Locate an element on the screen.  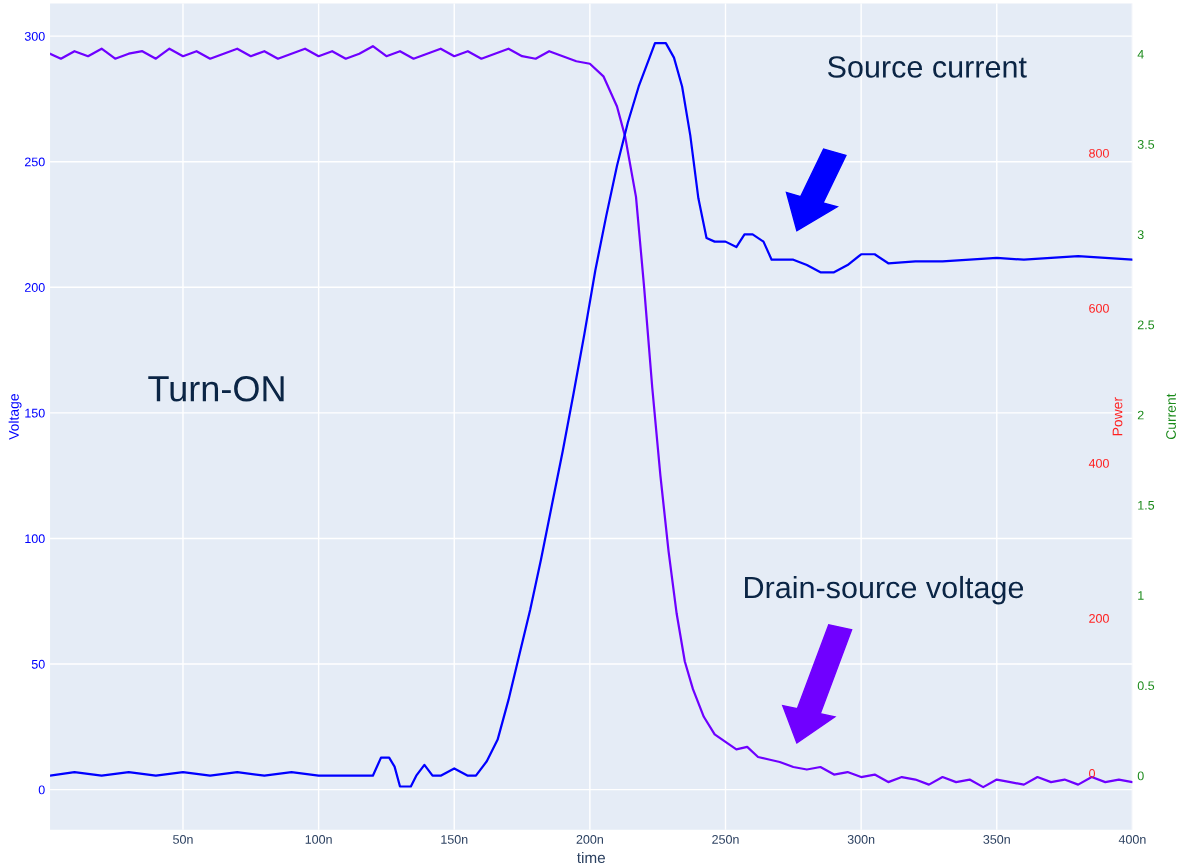
y2-tick-label: 3 is located at coordinates (1140, 235).